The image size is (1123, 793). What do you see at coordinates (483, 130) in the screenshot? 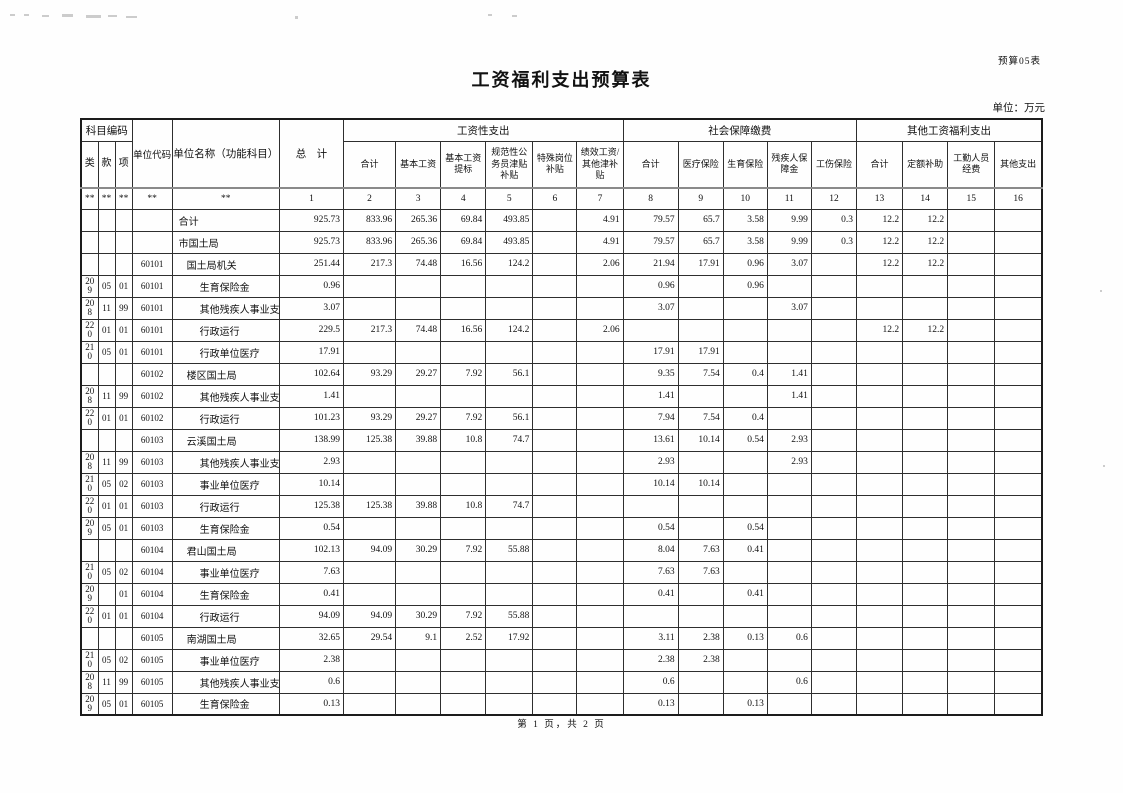
I see `header-group-salary: 工资性支出` at bounding box center [483, 130].